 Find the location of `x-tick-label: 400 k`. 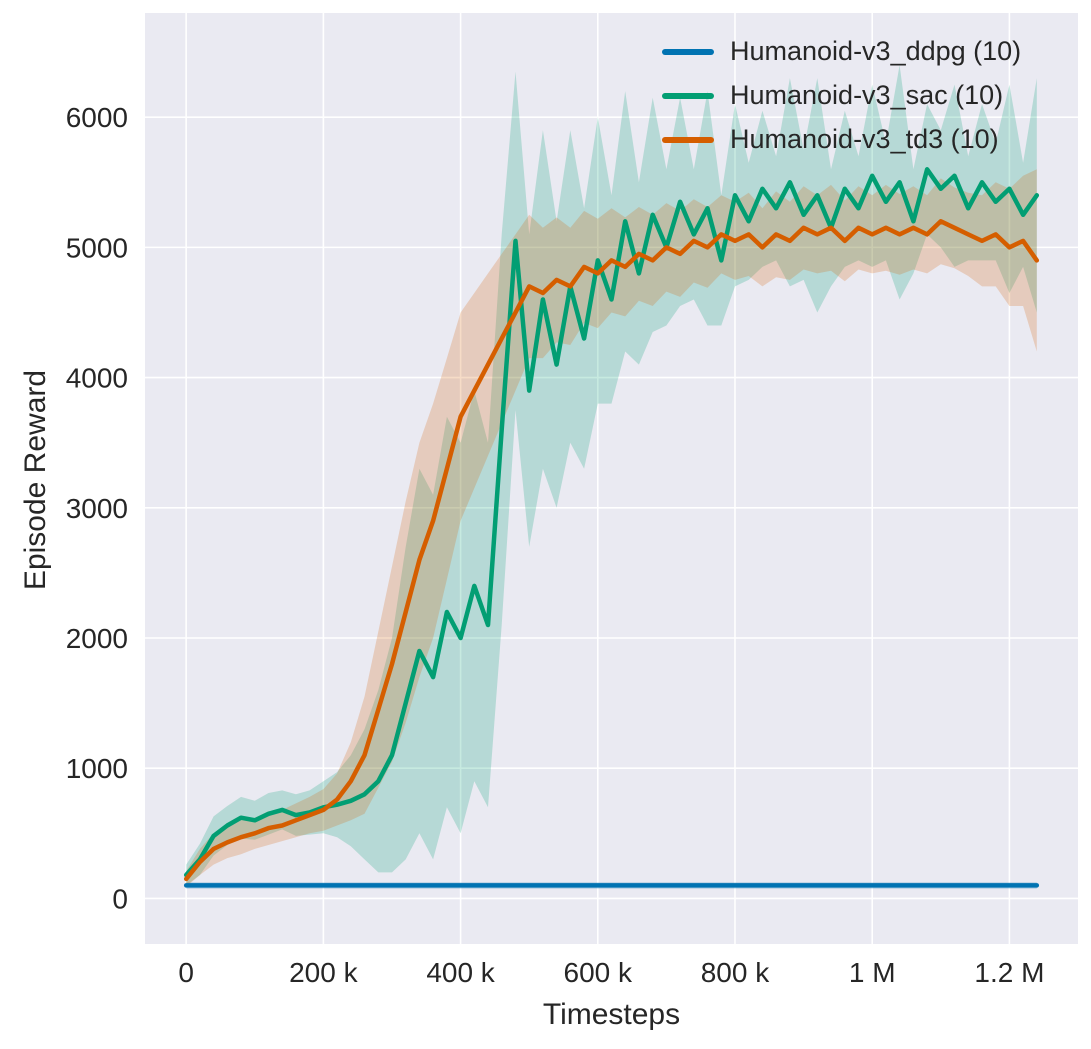

x-tick-label: 400 k is located at coordinates (460, 972).